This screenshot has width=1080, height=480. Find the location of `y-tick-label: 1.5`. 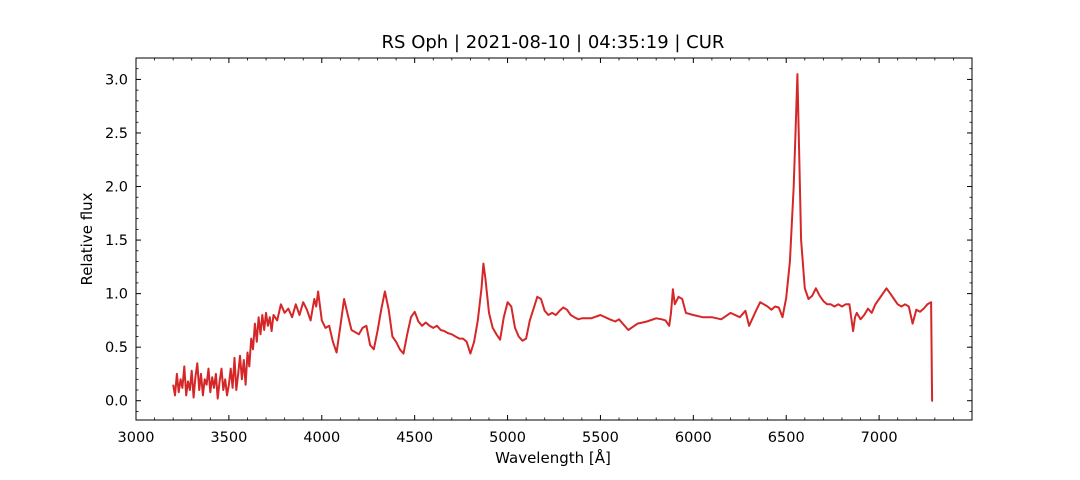

y-tick-label: 1.5 is located at coordinates (116, 241).